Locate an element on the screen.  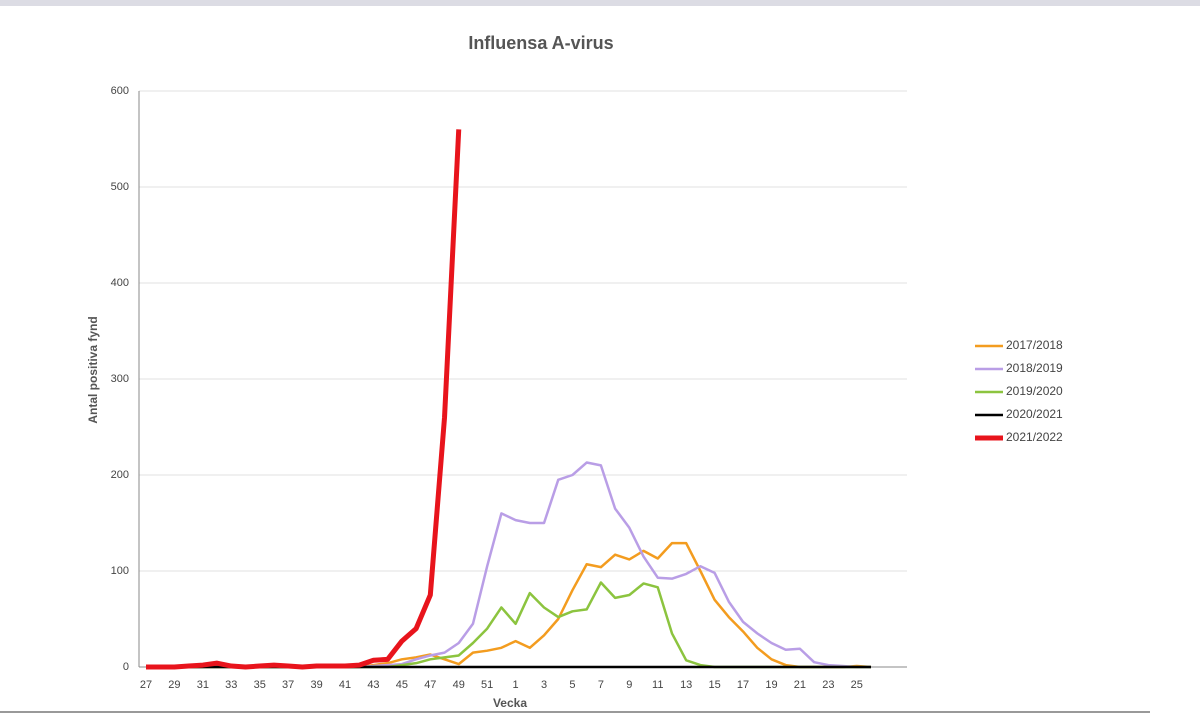
x-tick-label: 29 is located at coordinates (174, 685).